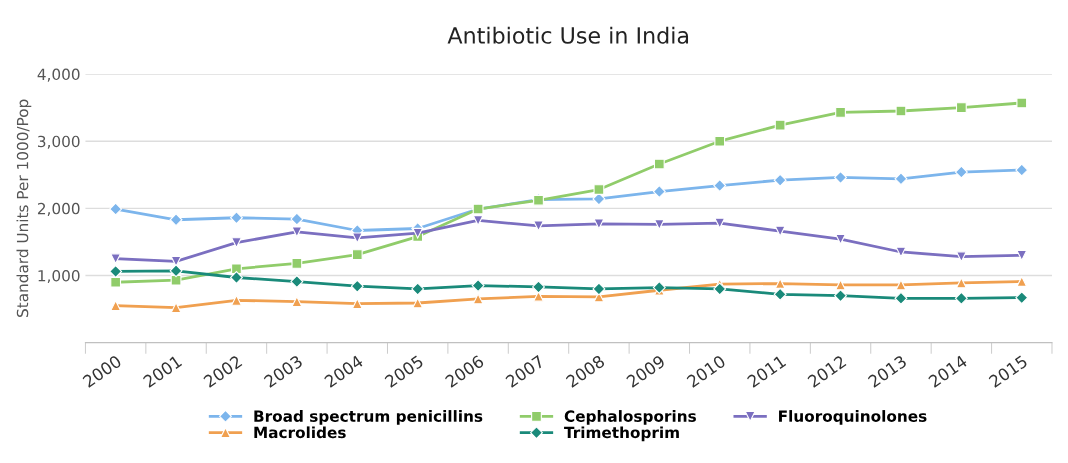 The height and width of the screenshot is (463, 1068). Describe the element at coordinates (630, 417) in the screenshot. I see `legend-label: Cephalosporins` at that location.